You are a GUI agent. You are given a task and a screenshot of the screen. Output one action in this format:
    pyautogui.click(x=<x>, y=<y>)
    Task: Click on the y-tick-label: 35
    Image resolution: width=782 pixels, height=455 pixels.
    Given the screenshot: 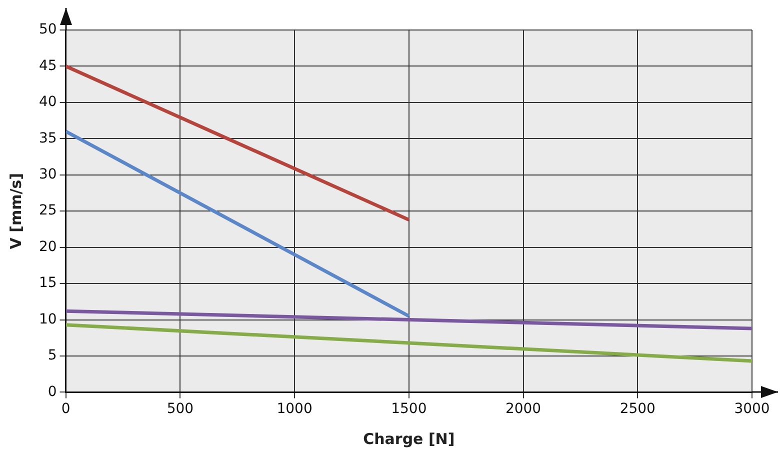 What is the action you would take?
    pyautogui.click(x=47, y=138)
    